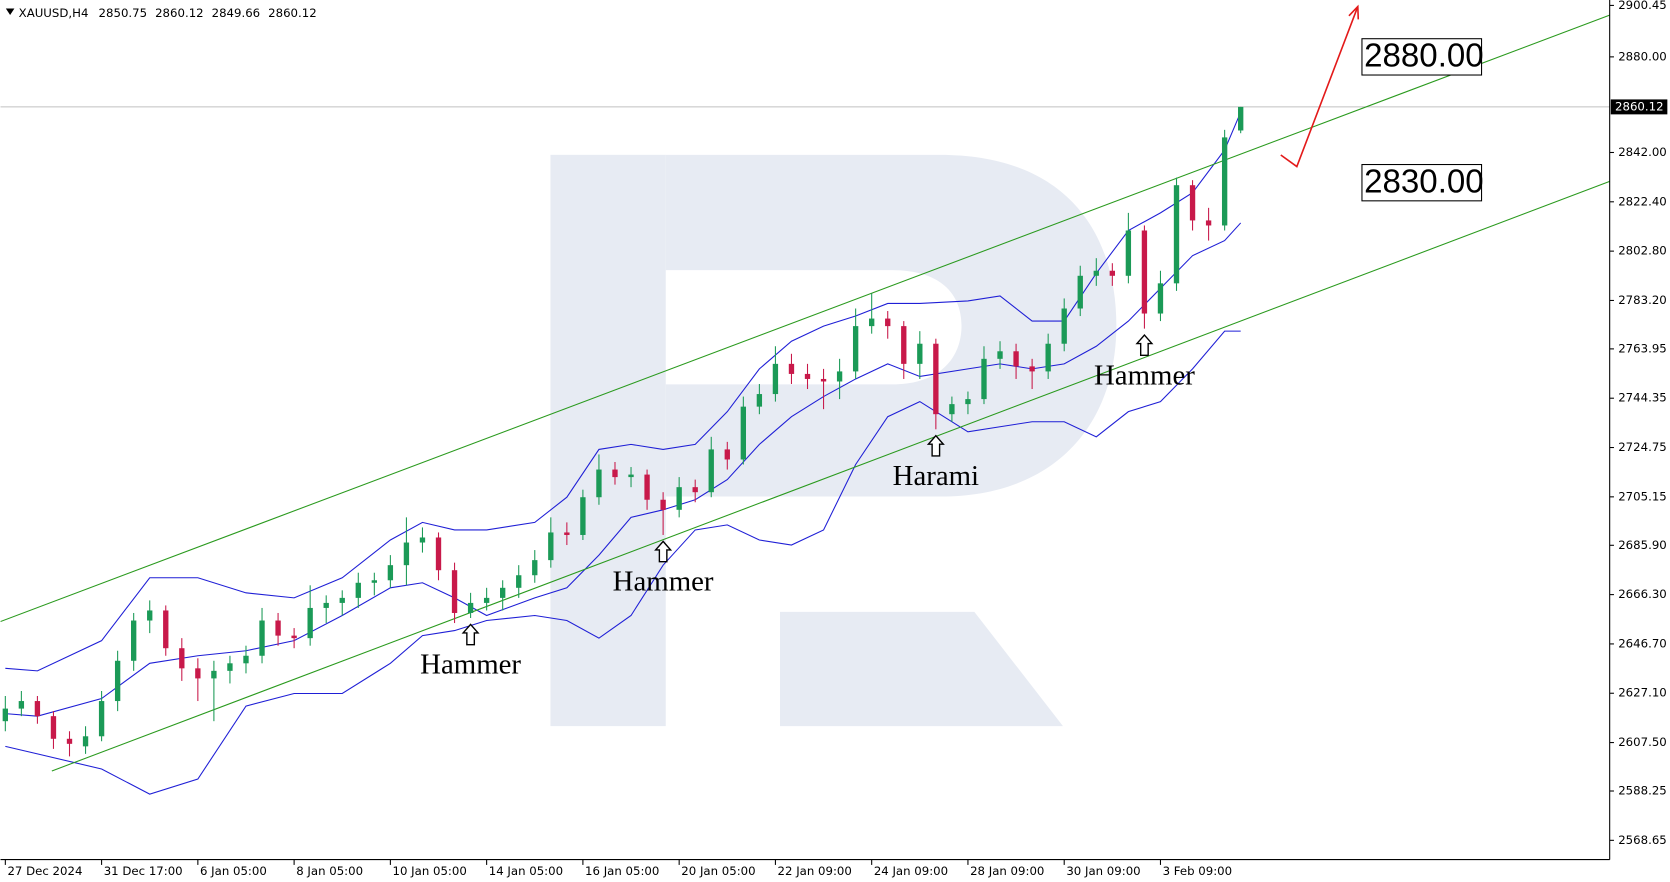 This screenshot has width=1670, height=882. I want to click on y-tick-label: 2802.80, so click(1642, 251).